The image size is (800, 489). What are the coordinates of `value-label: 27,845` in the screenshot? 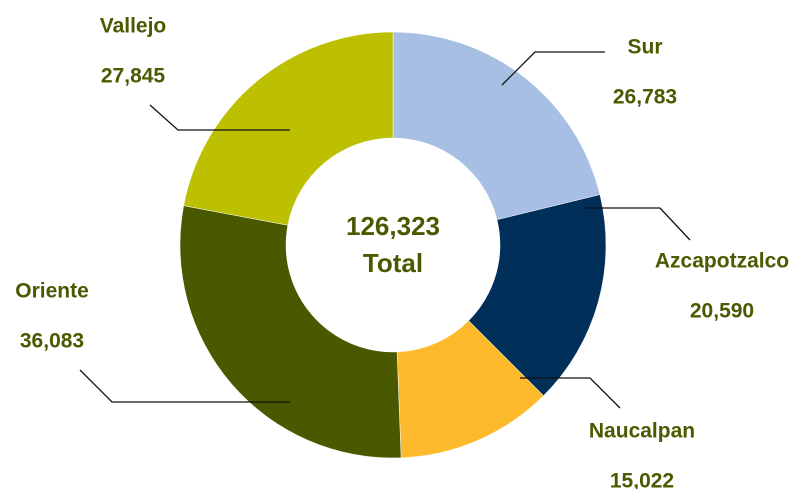 It's located at (133, 76).